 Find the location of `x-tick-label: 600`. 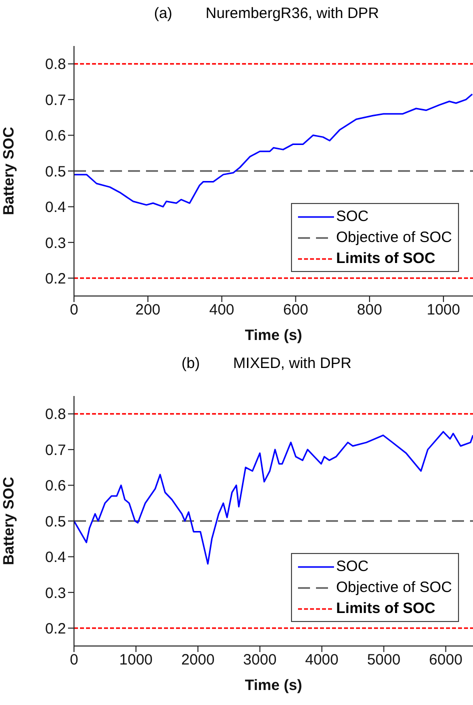

x-tick-label: 600 is located at coordinates (295, 310).